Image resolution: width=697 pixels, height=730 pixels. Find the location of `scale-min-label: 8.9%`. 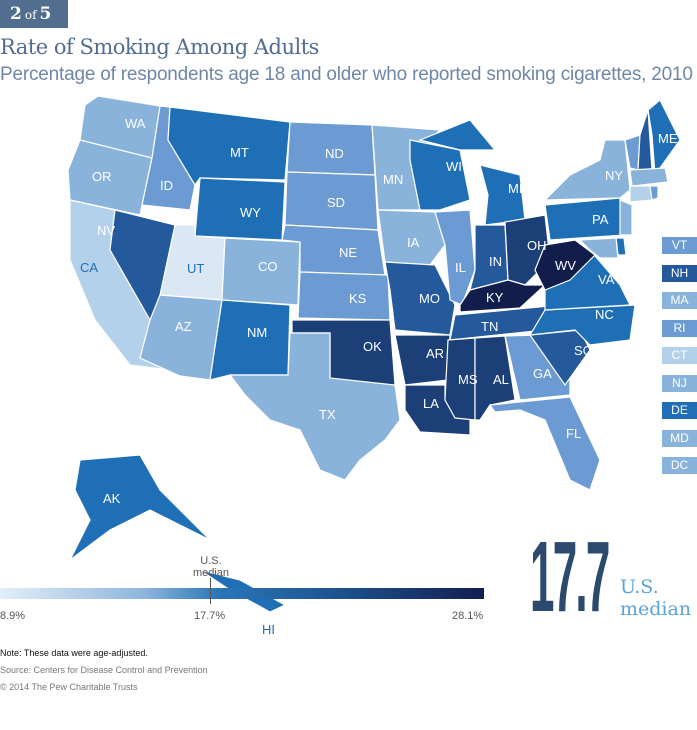

scale-min-label: 8.9% is located at coordinates (13, 616).